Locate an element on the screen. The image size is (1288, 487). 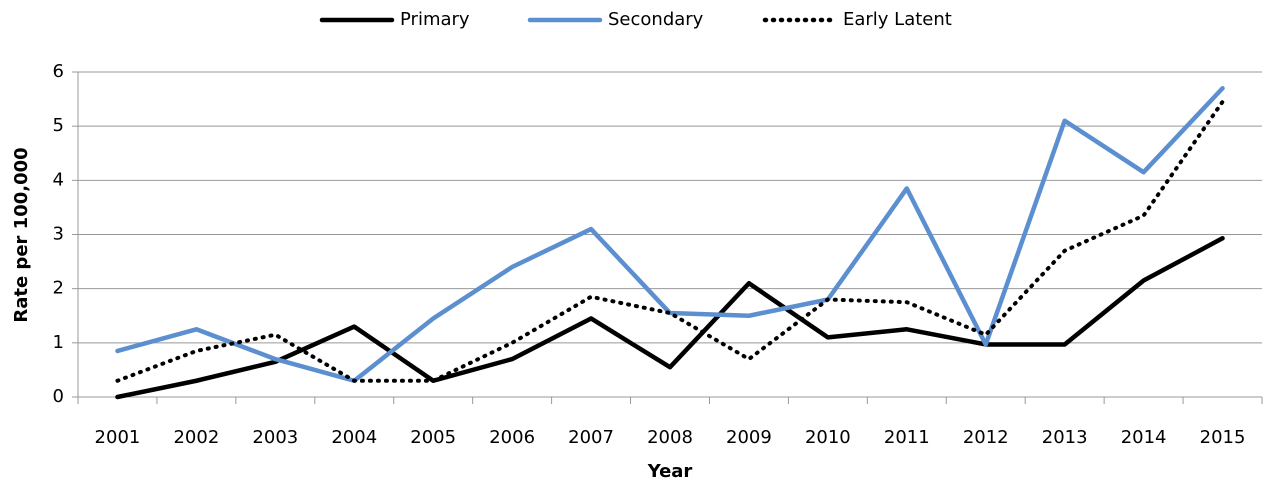
x-tick-label: 2008 is located at coordinates (670, 437).